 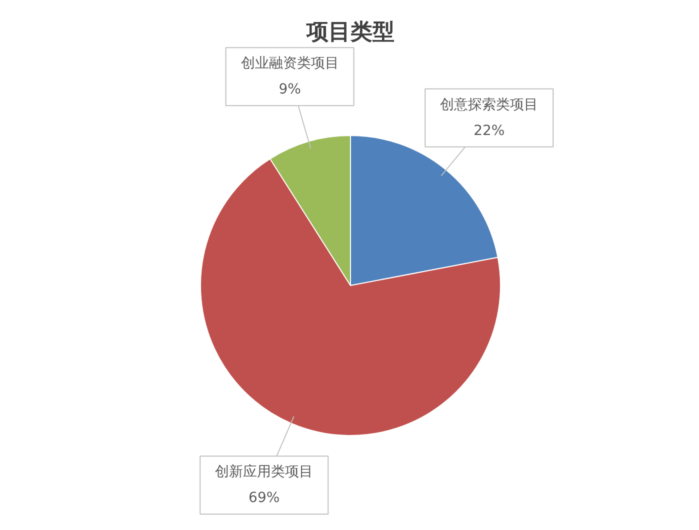 What do you see at coordinates (289, 90) in the screenshot?
I see `data-label: 9%` at bounding box center [289, 90].